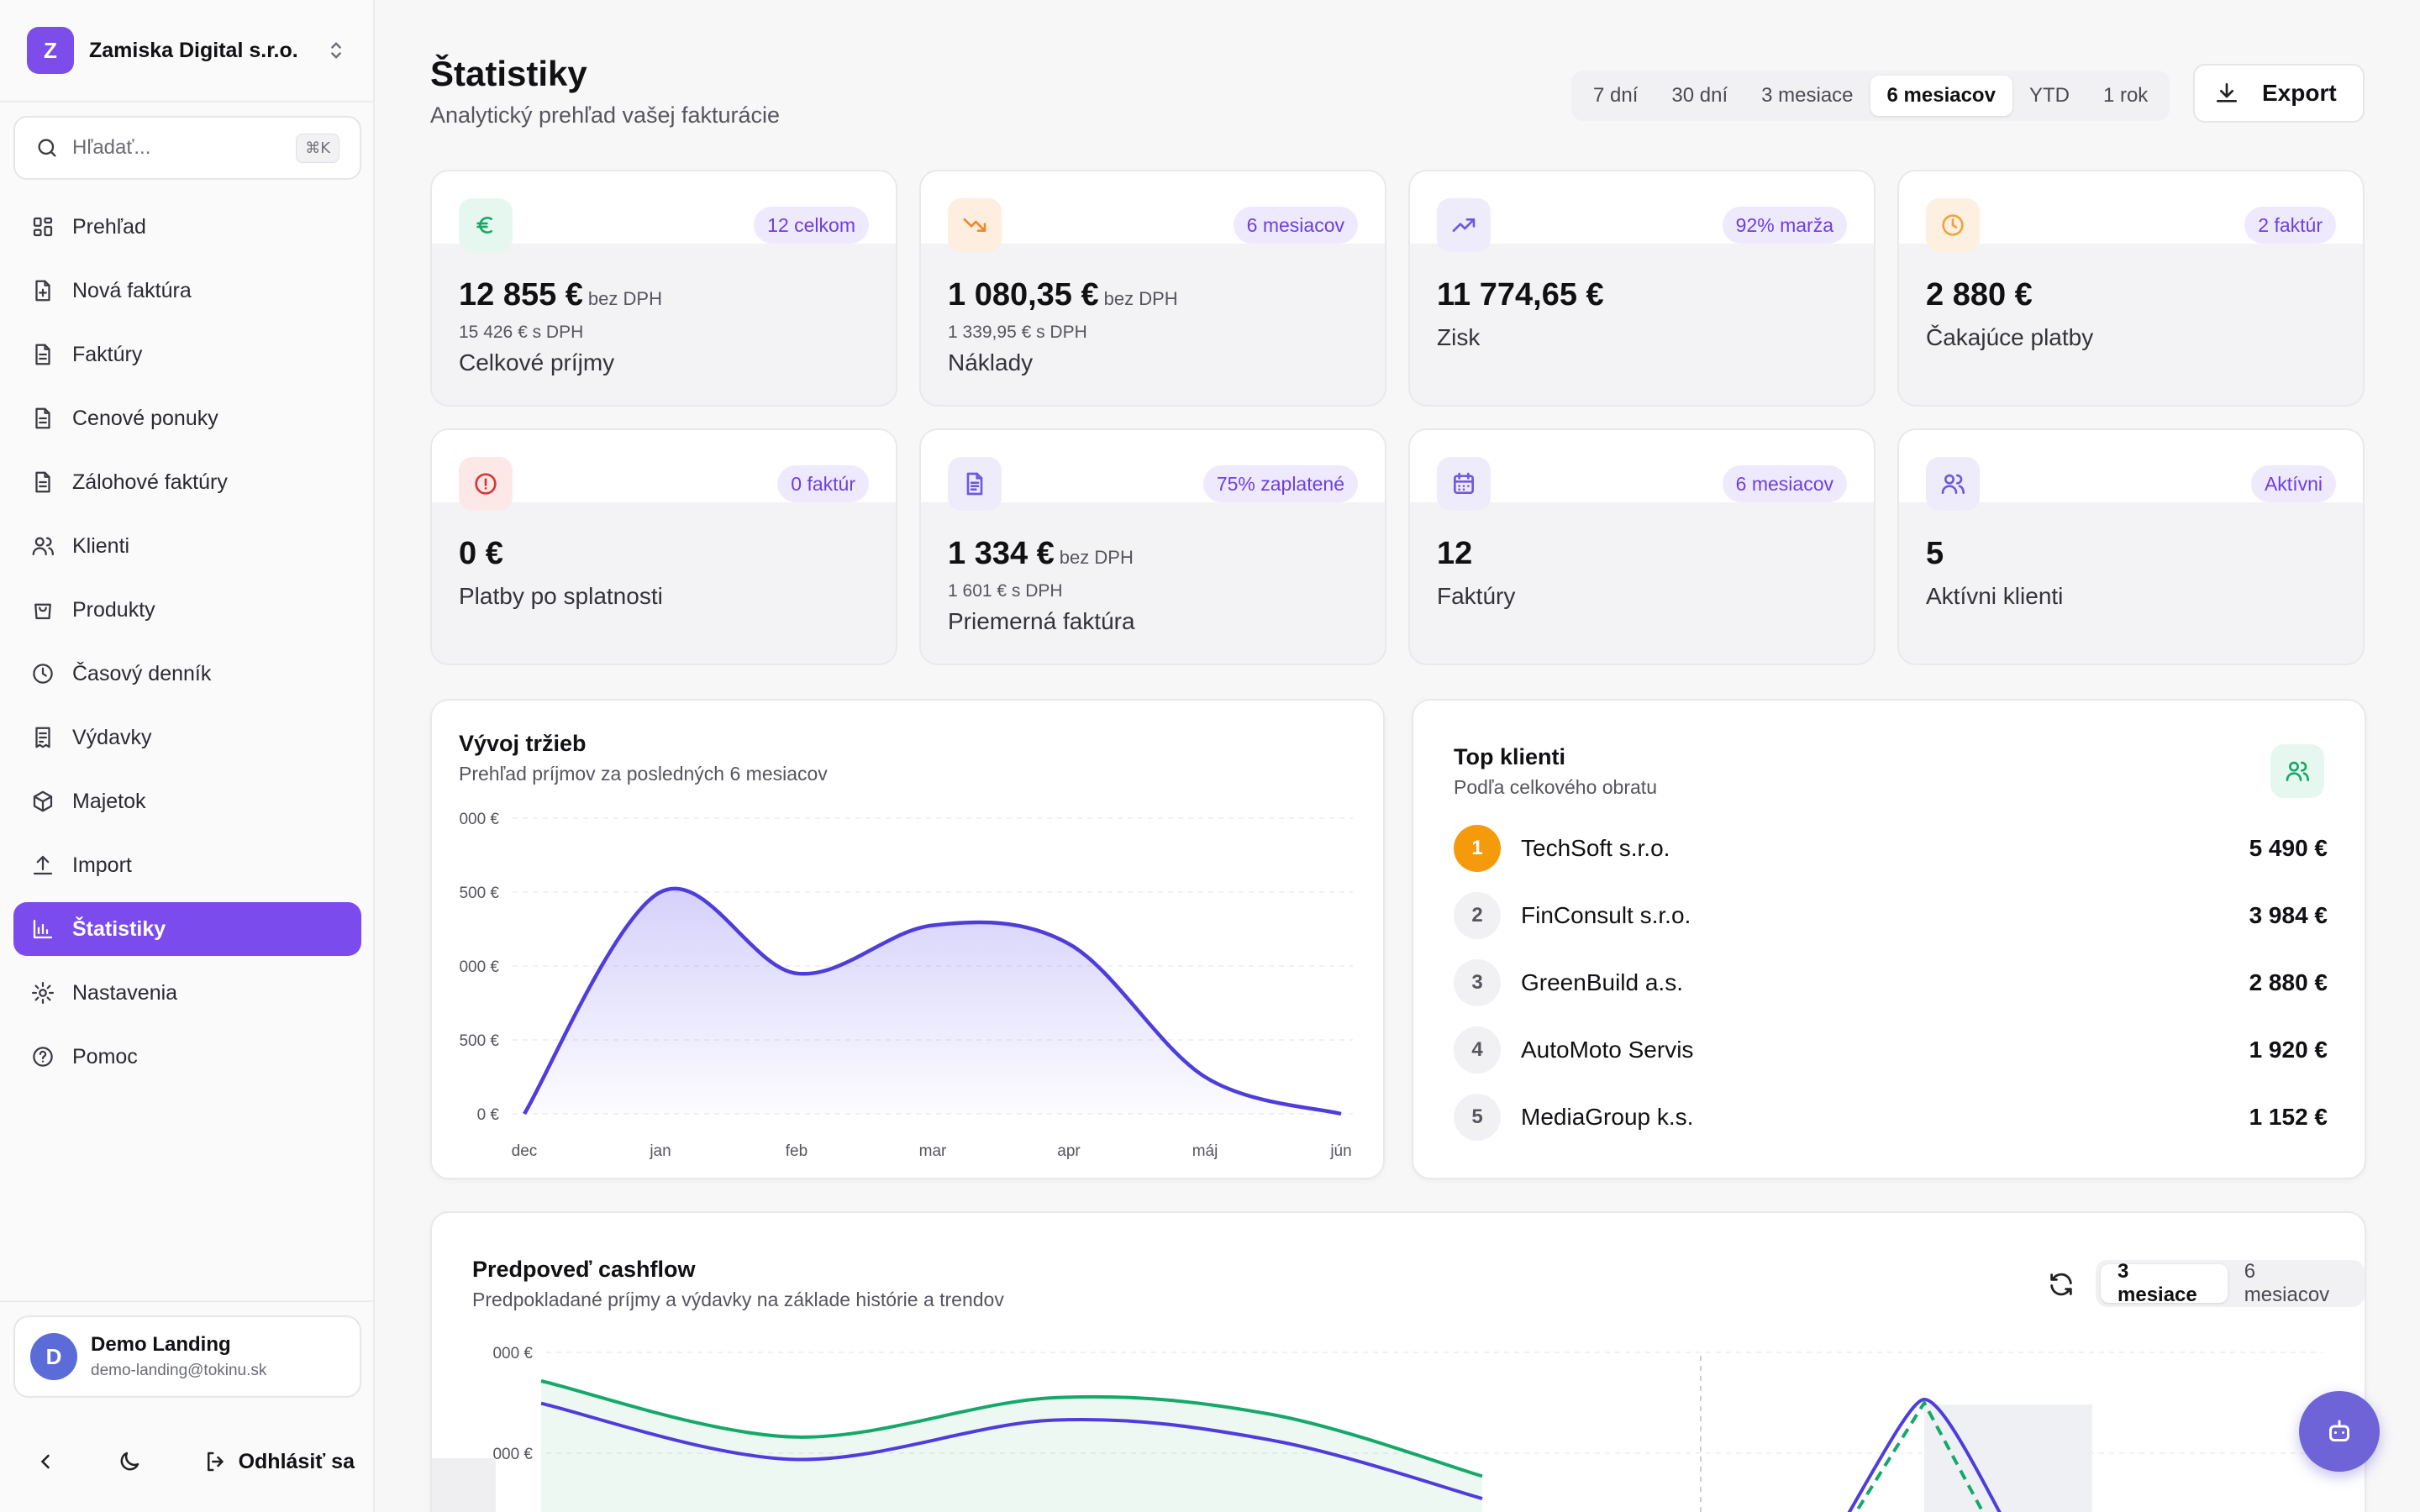  What do you see at coordinates (1069, 1151) in the screenshot?
I see `x-tick-label: apr` at bounding box center [1069, 1151].